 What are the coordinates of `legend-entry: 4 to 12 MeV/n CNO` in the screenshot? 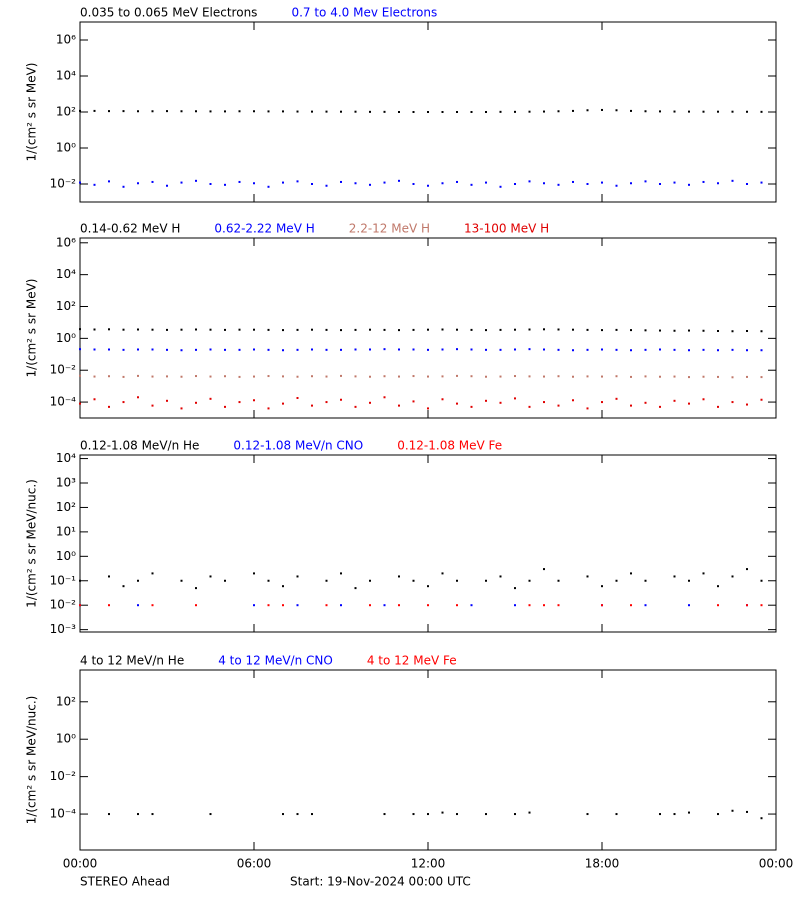 It's located at (275, 661).